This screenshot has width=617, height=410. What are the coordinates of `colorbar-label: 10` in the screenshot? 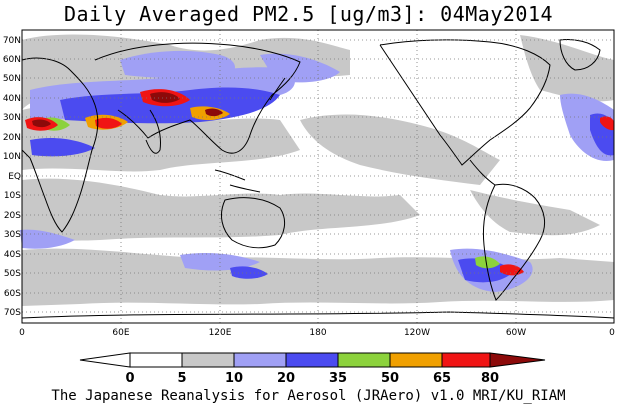 It's located at (234, 378).